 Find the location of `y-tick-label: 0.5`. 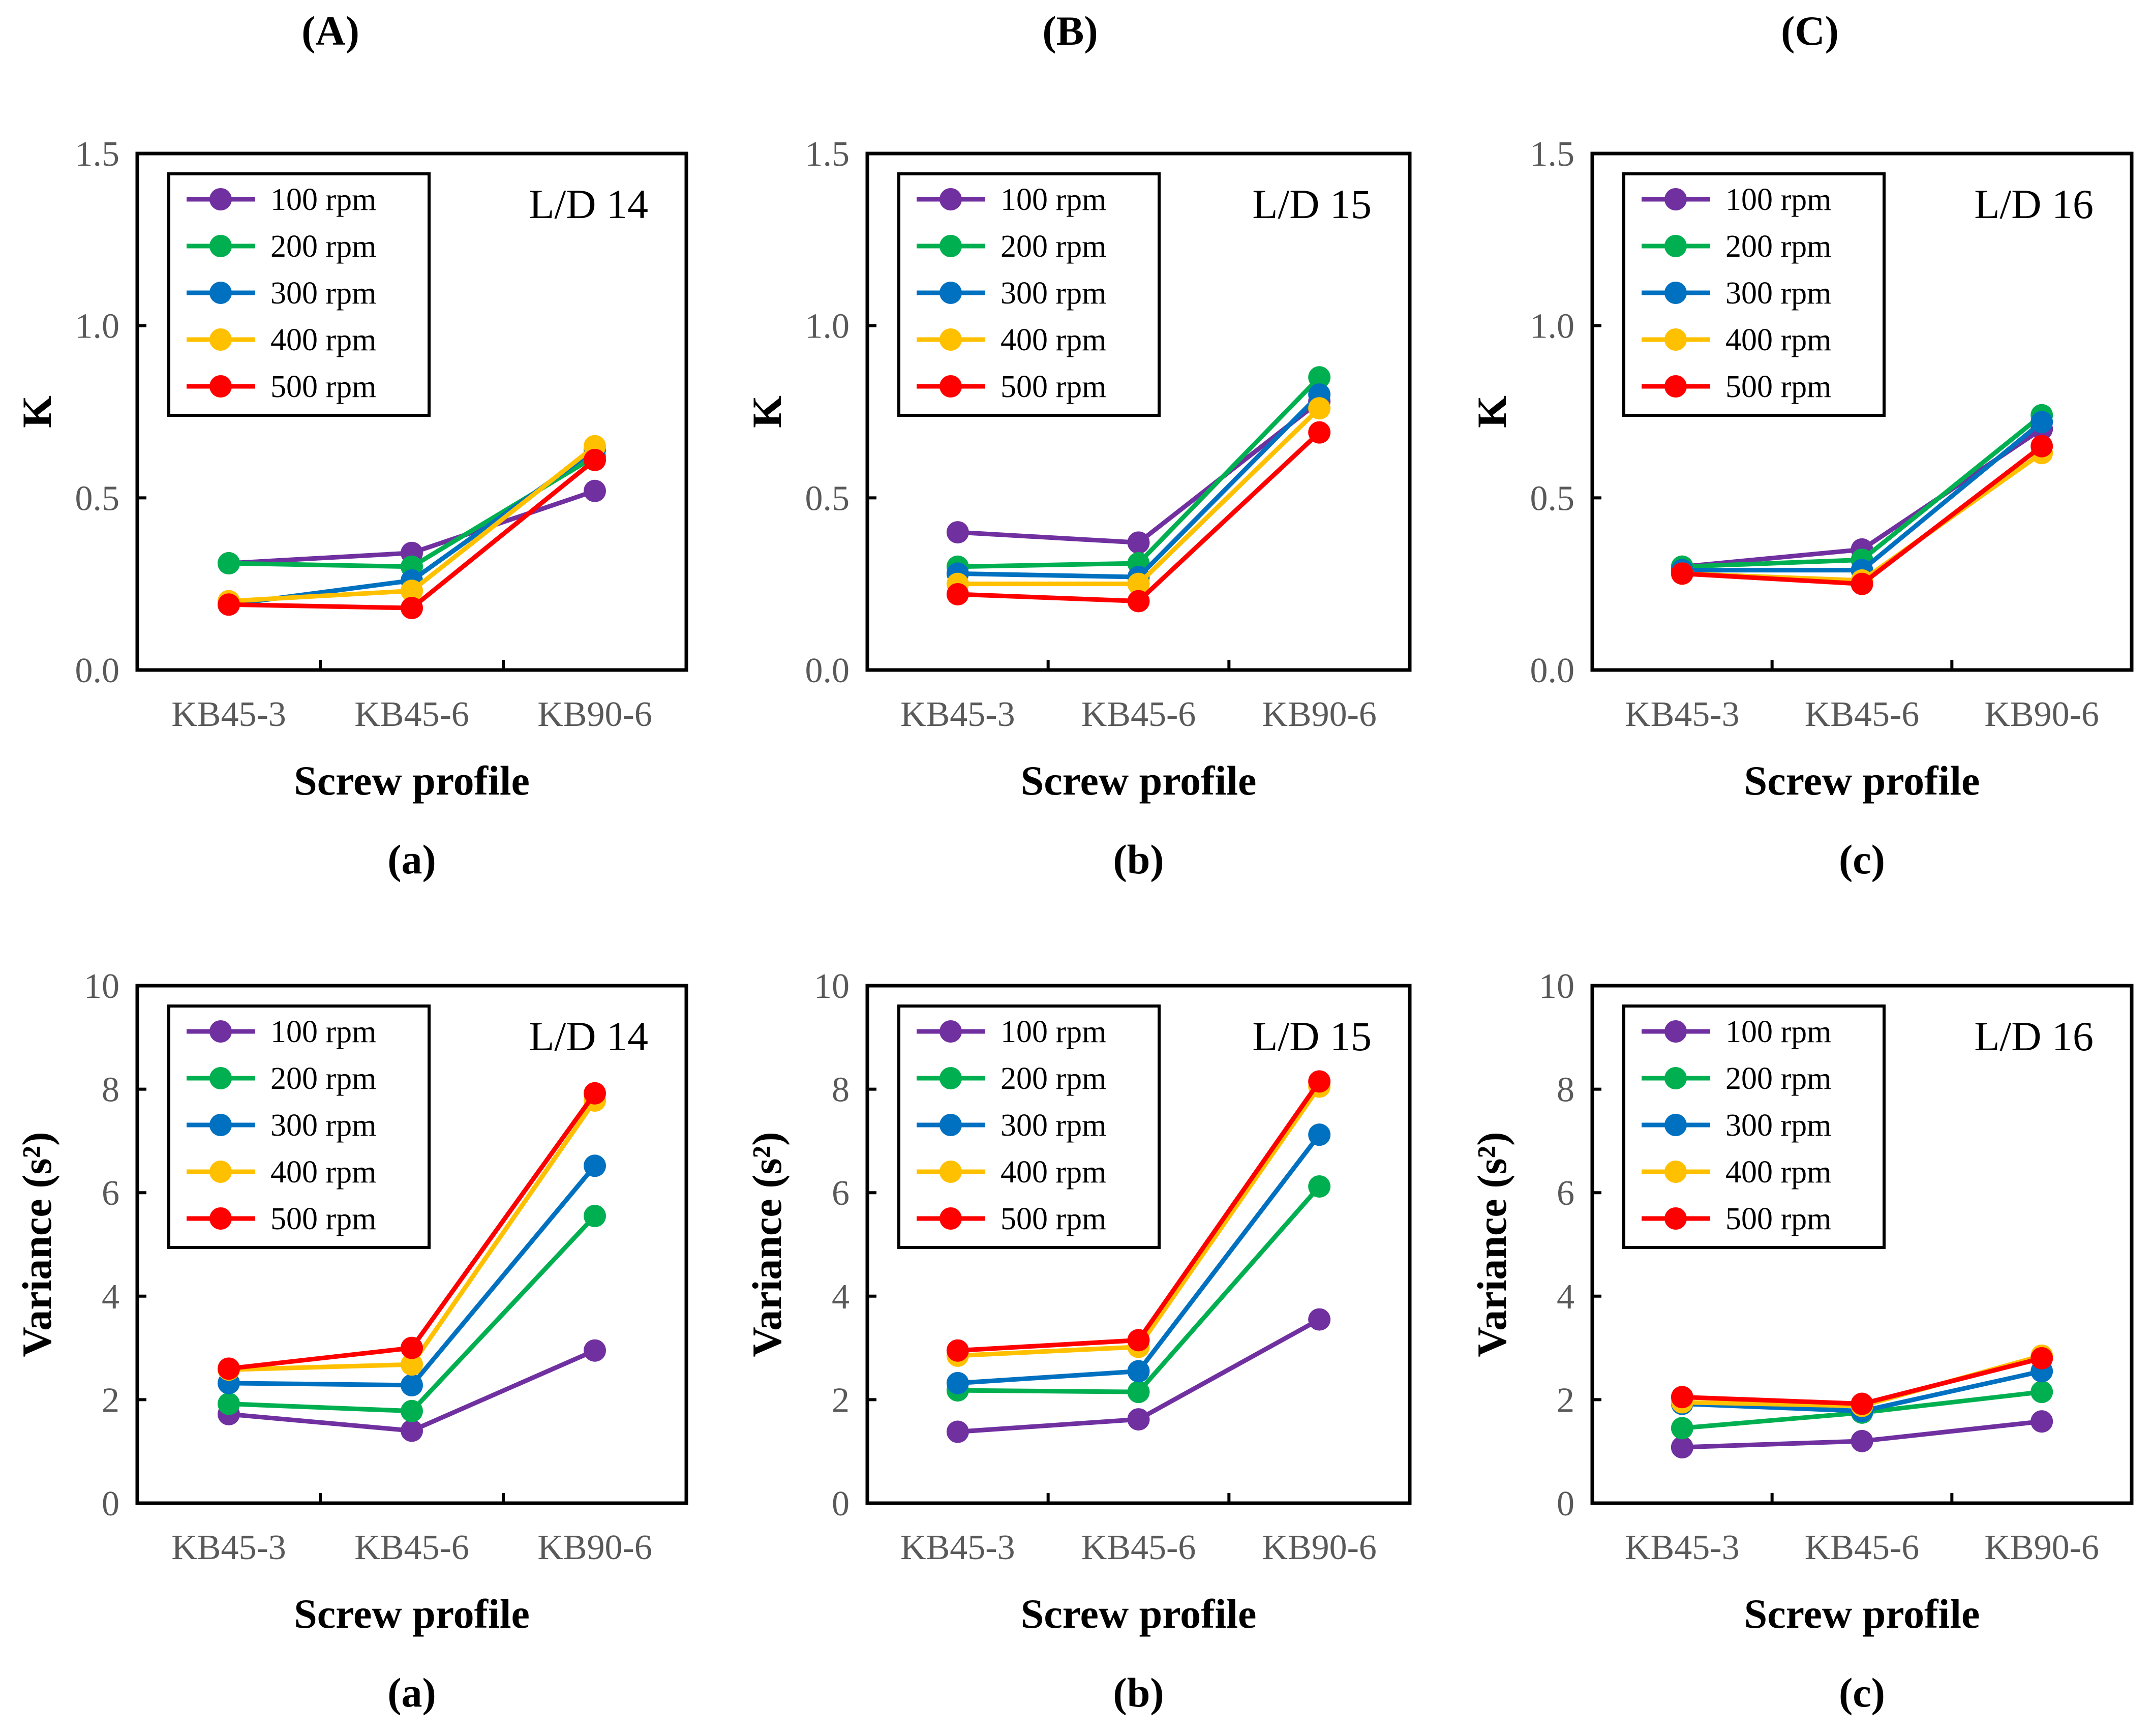

y-tick-label: 0.5 is located at coordinates (1552, 498).